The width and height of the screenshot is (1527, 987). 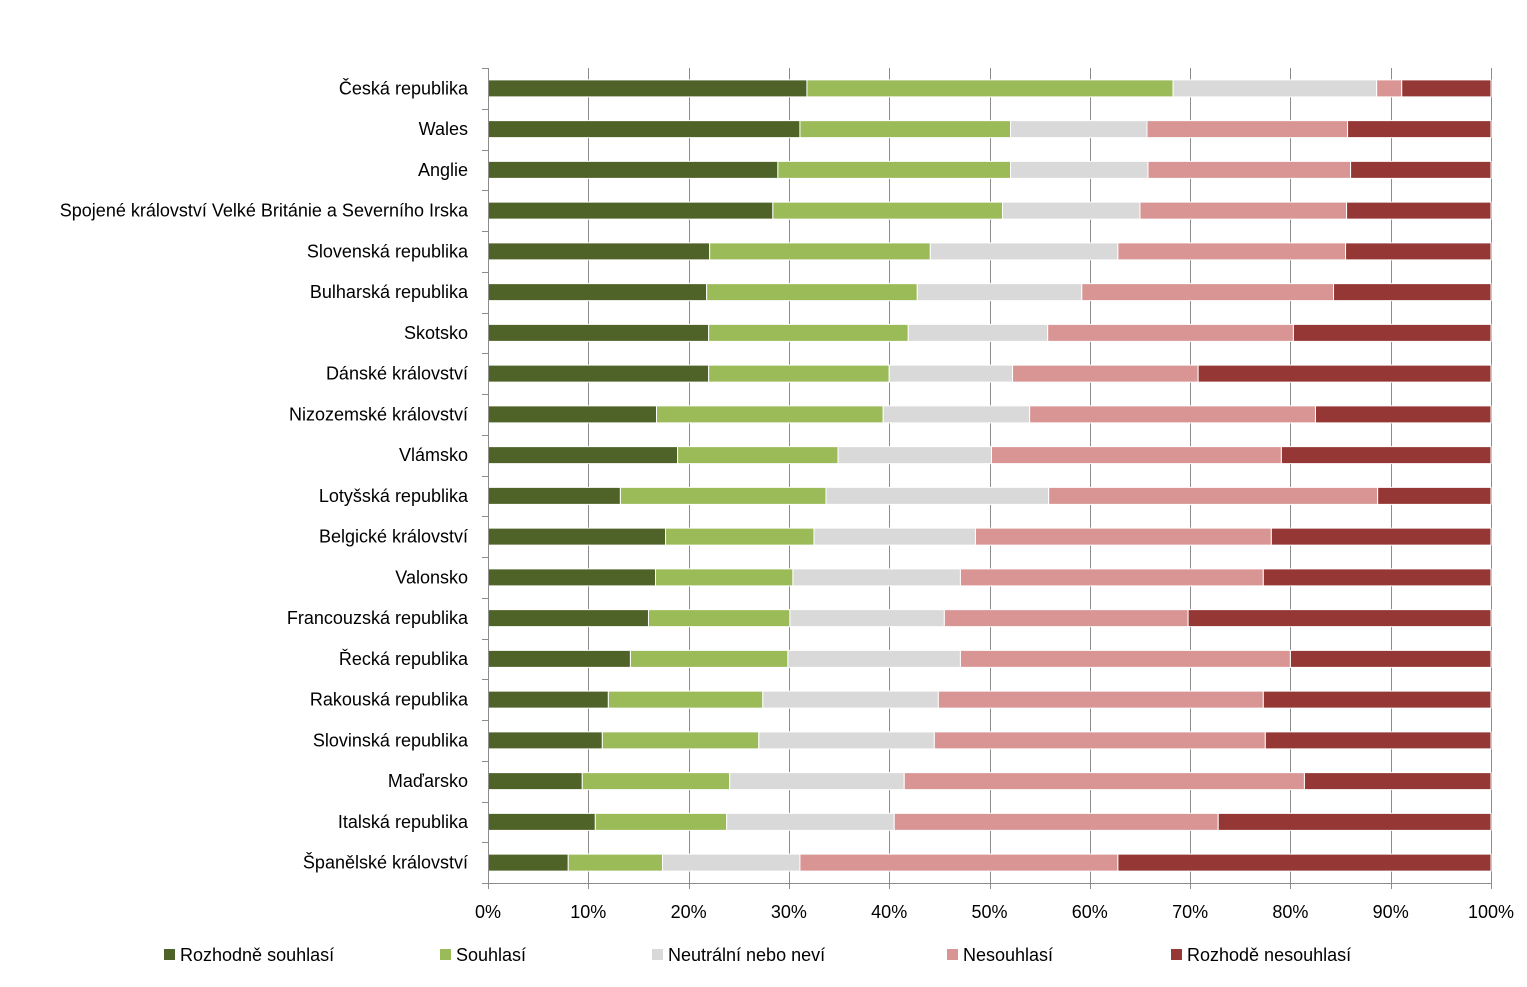 What do you see at coordinates (378, 414) in the screenshot?
I see `category-label: Nizozemské království` at bounding box center [378, 414].